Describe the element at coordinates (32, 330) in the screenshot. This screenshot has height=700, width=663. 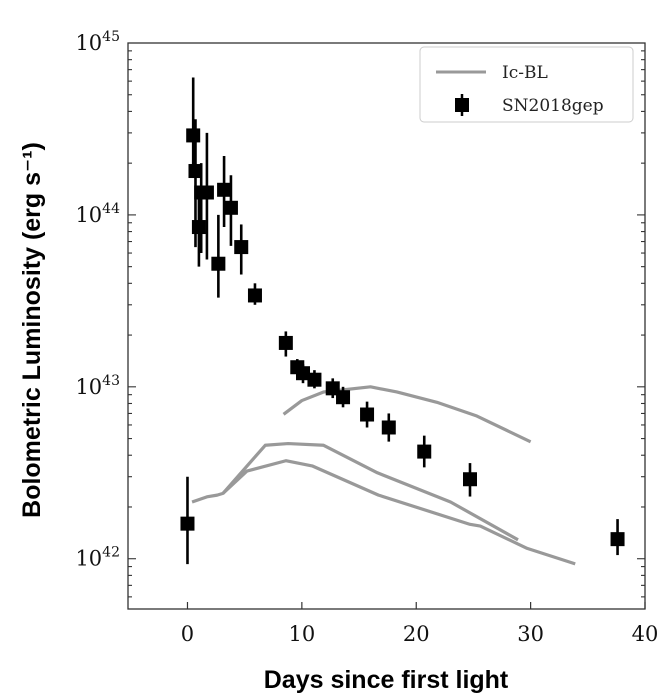
I see `y-axis-label: Bolometric Luminosity (erg s⁻¹)` at that location.